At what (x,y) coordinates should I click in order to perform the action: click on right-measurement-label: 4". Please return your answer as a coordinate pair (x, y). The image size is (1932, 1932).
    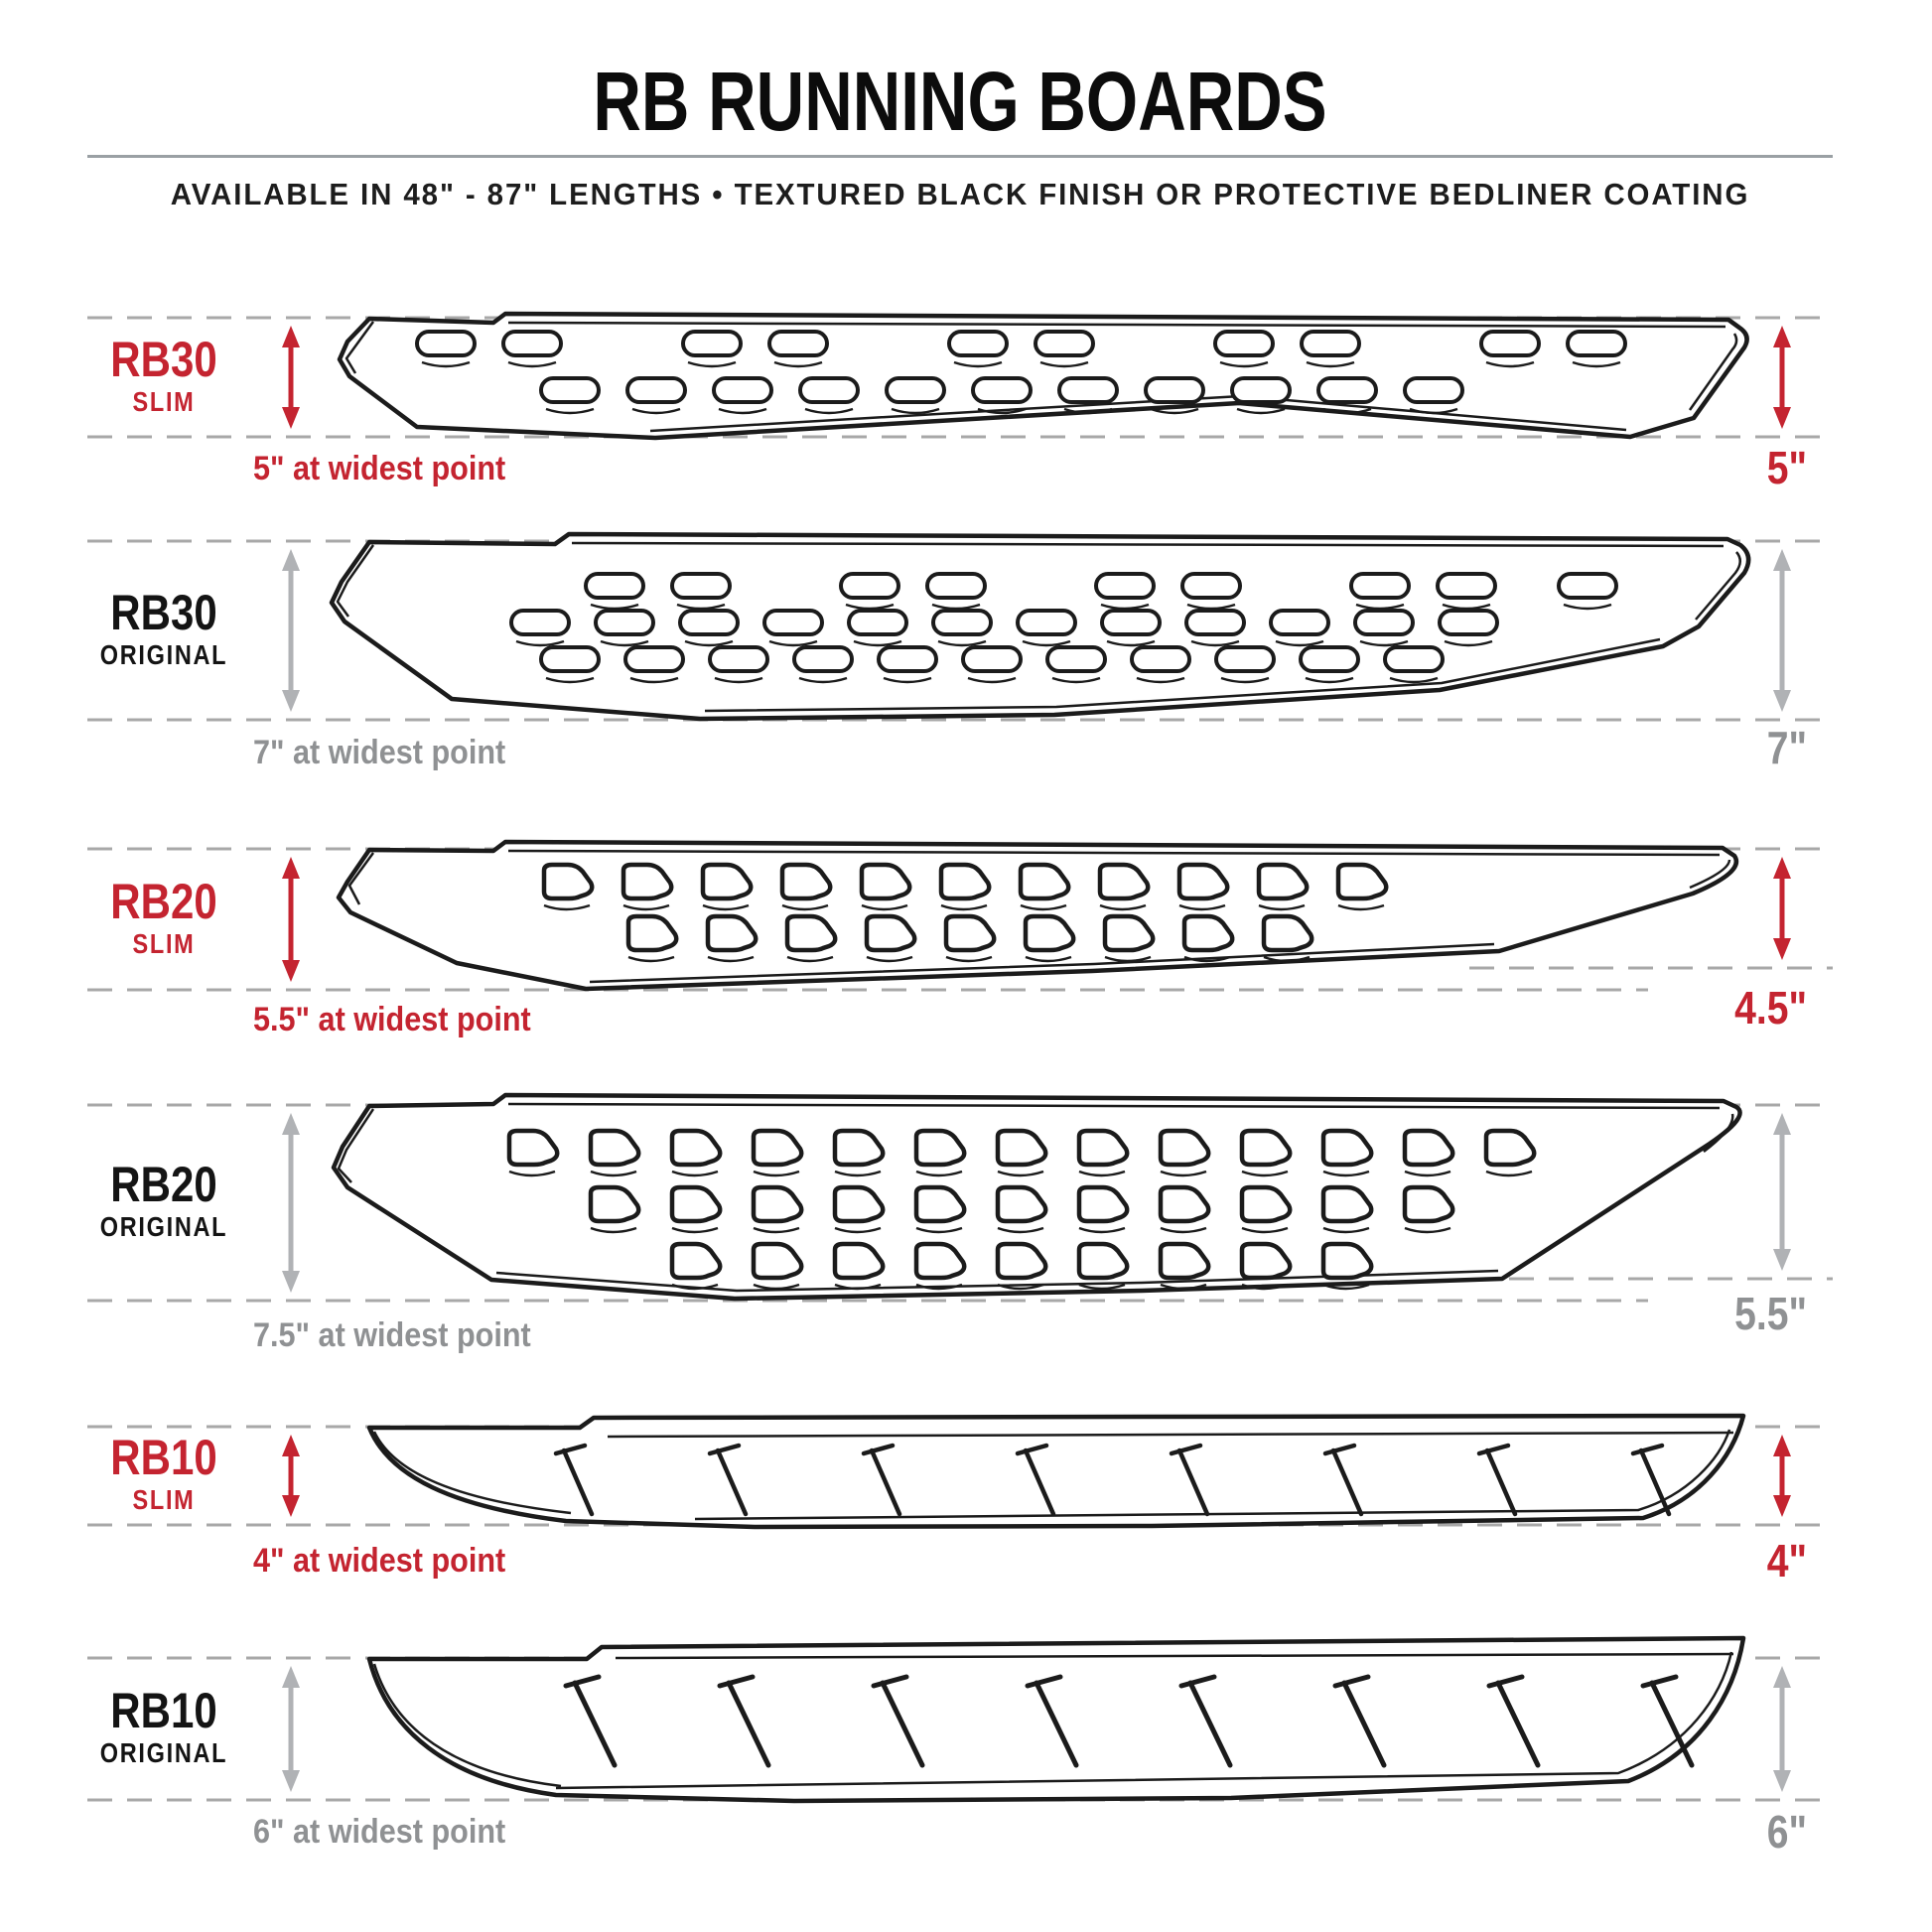
    Looking at the image, I should click on (1786, 1561).